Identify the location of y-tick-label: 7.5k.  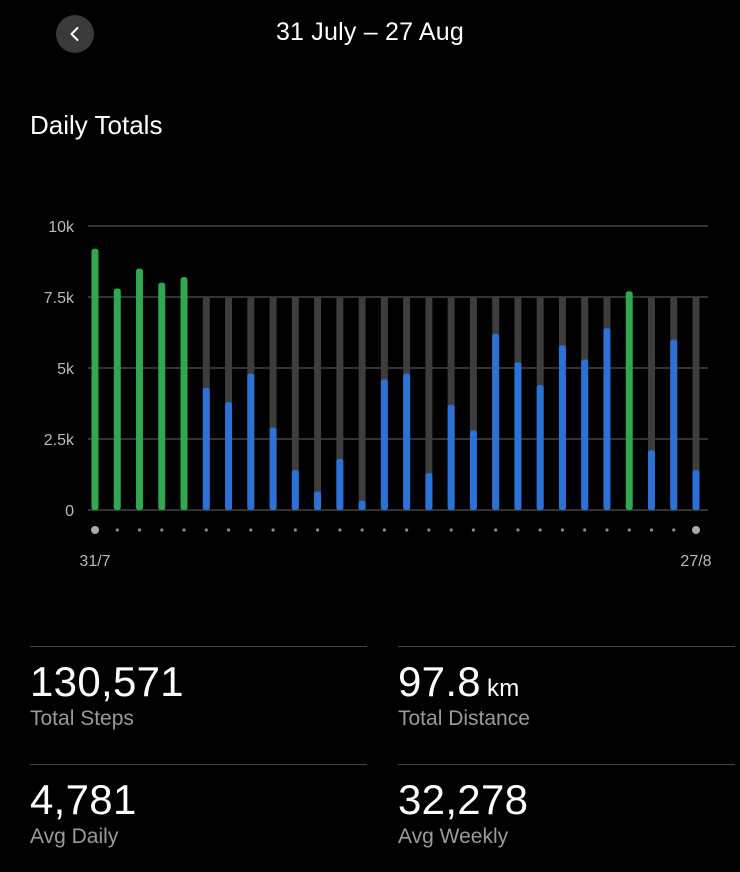
(59, 298).